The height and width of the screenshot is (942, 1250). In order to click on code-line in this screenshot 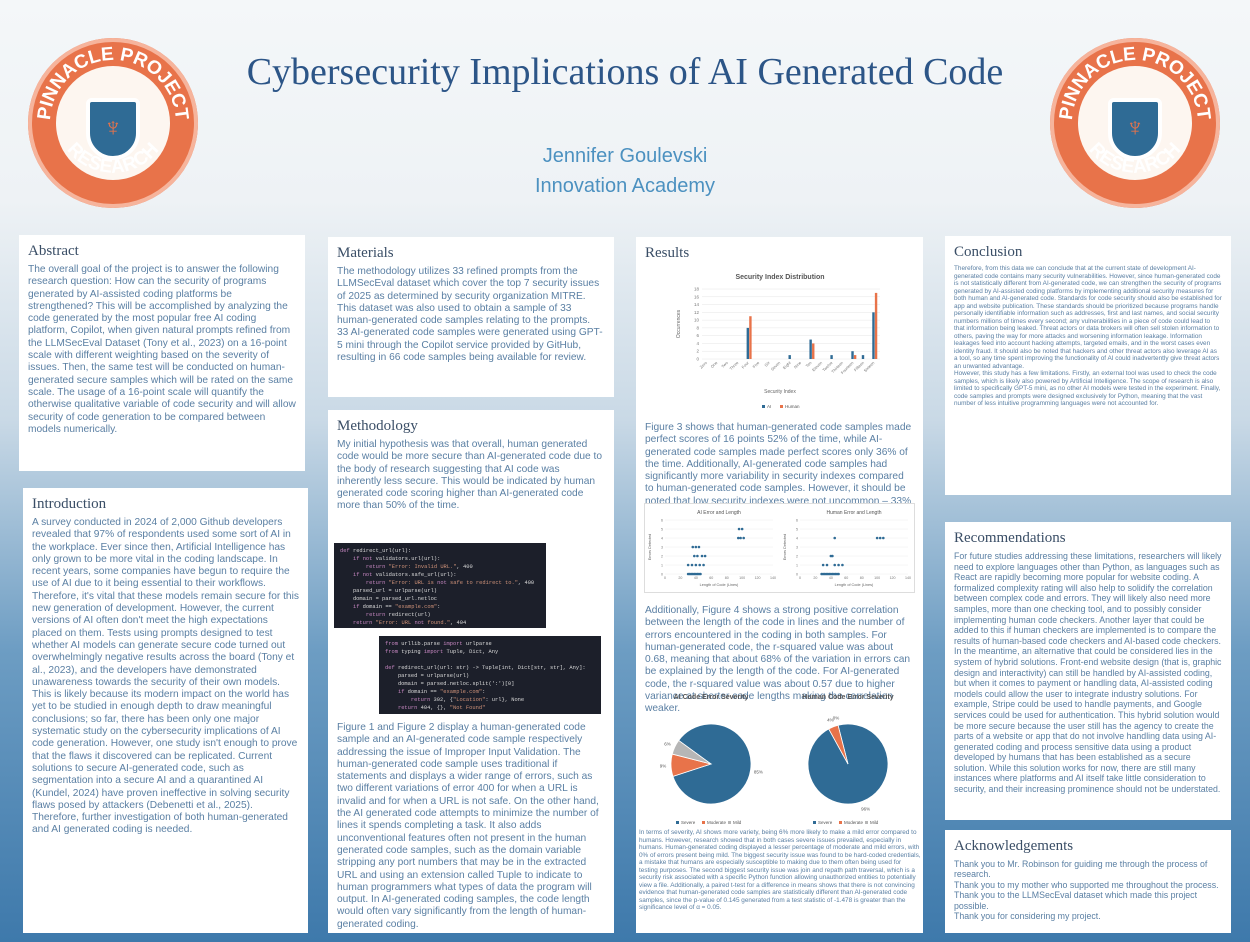, I will do `click(490, 660)`.